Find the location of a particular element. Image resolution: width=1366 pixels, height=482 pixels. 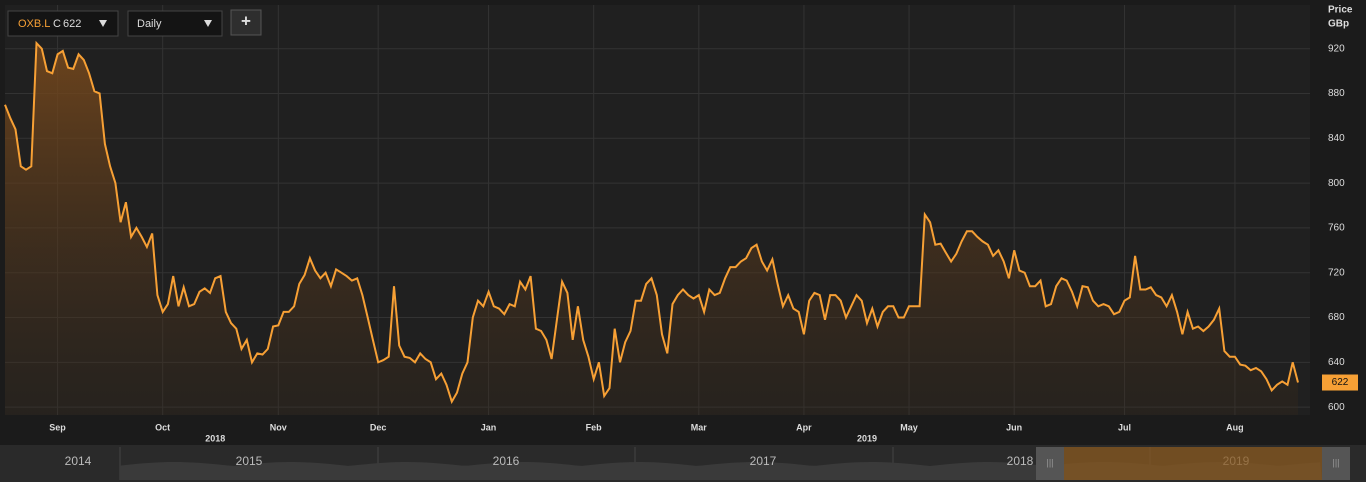

x-tick-label: May is located at coordinates (909, 427).